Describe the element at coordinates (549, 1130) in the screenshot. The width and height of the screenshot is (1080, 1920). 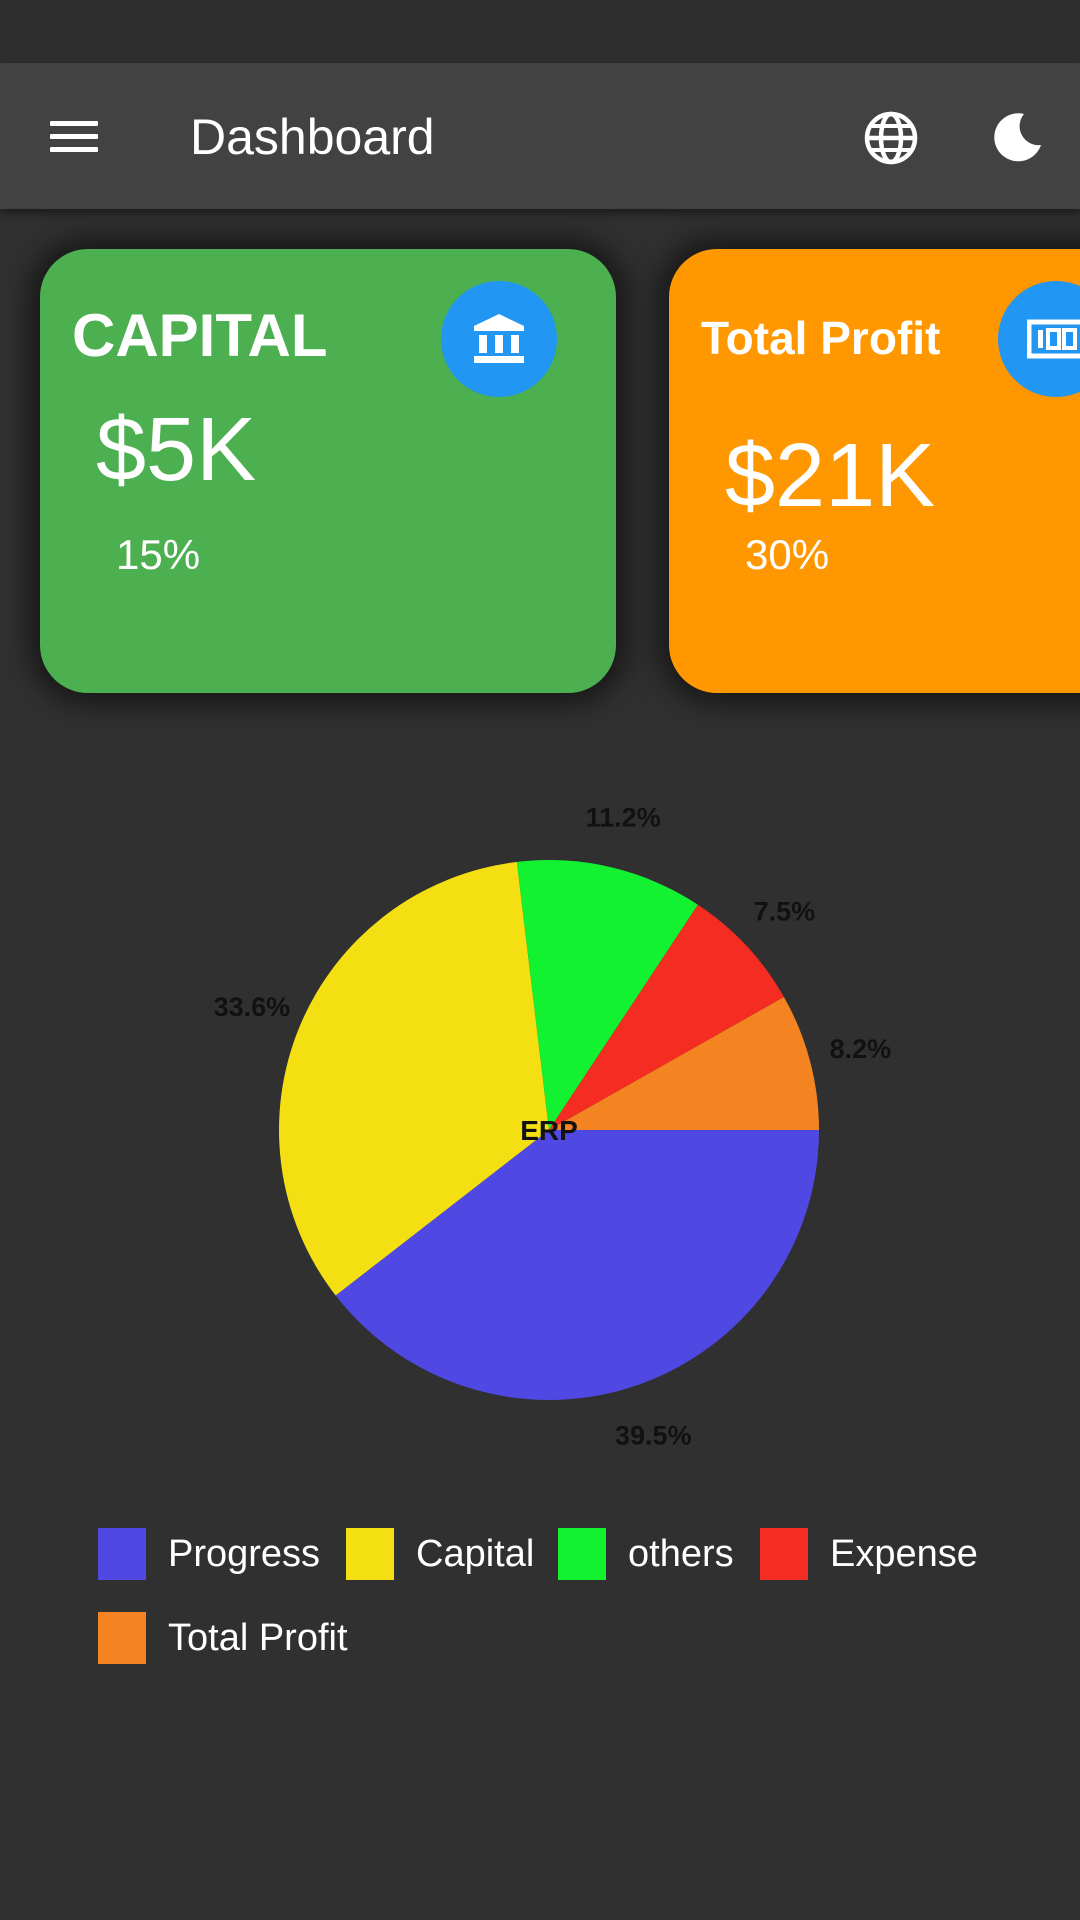
I see `pie-center-label: ERP` at that location.